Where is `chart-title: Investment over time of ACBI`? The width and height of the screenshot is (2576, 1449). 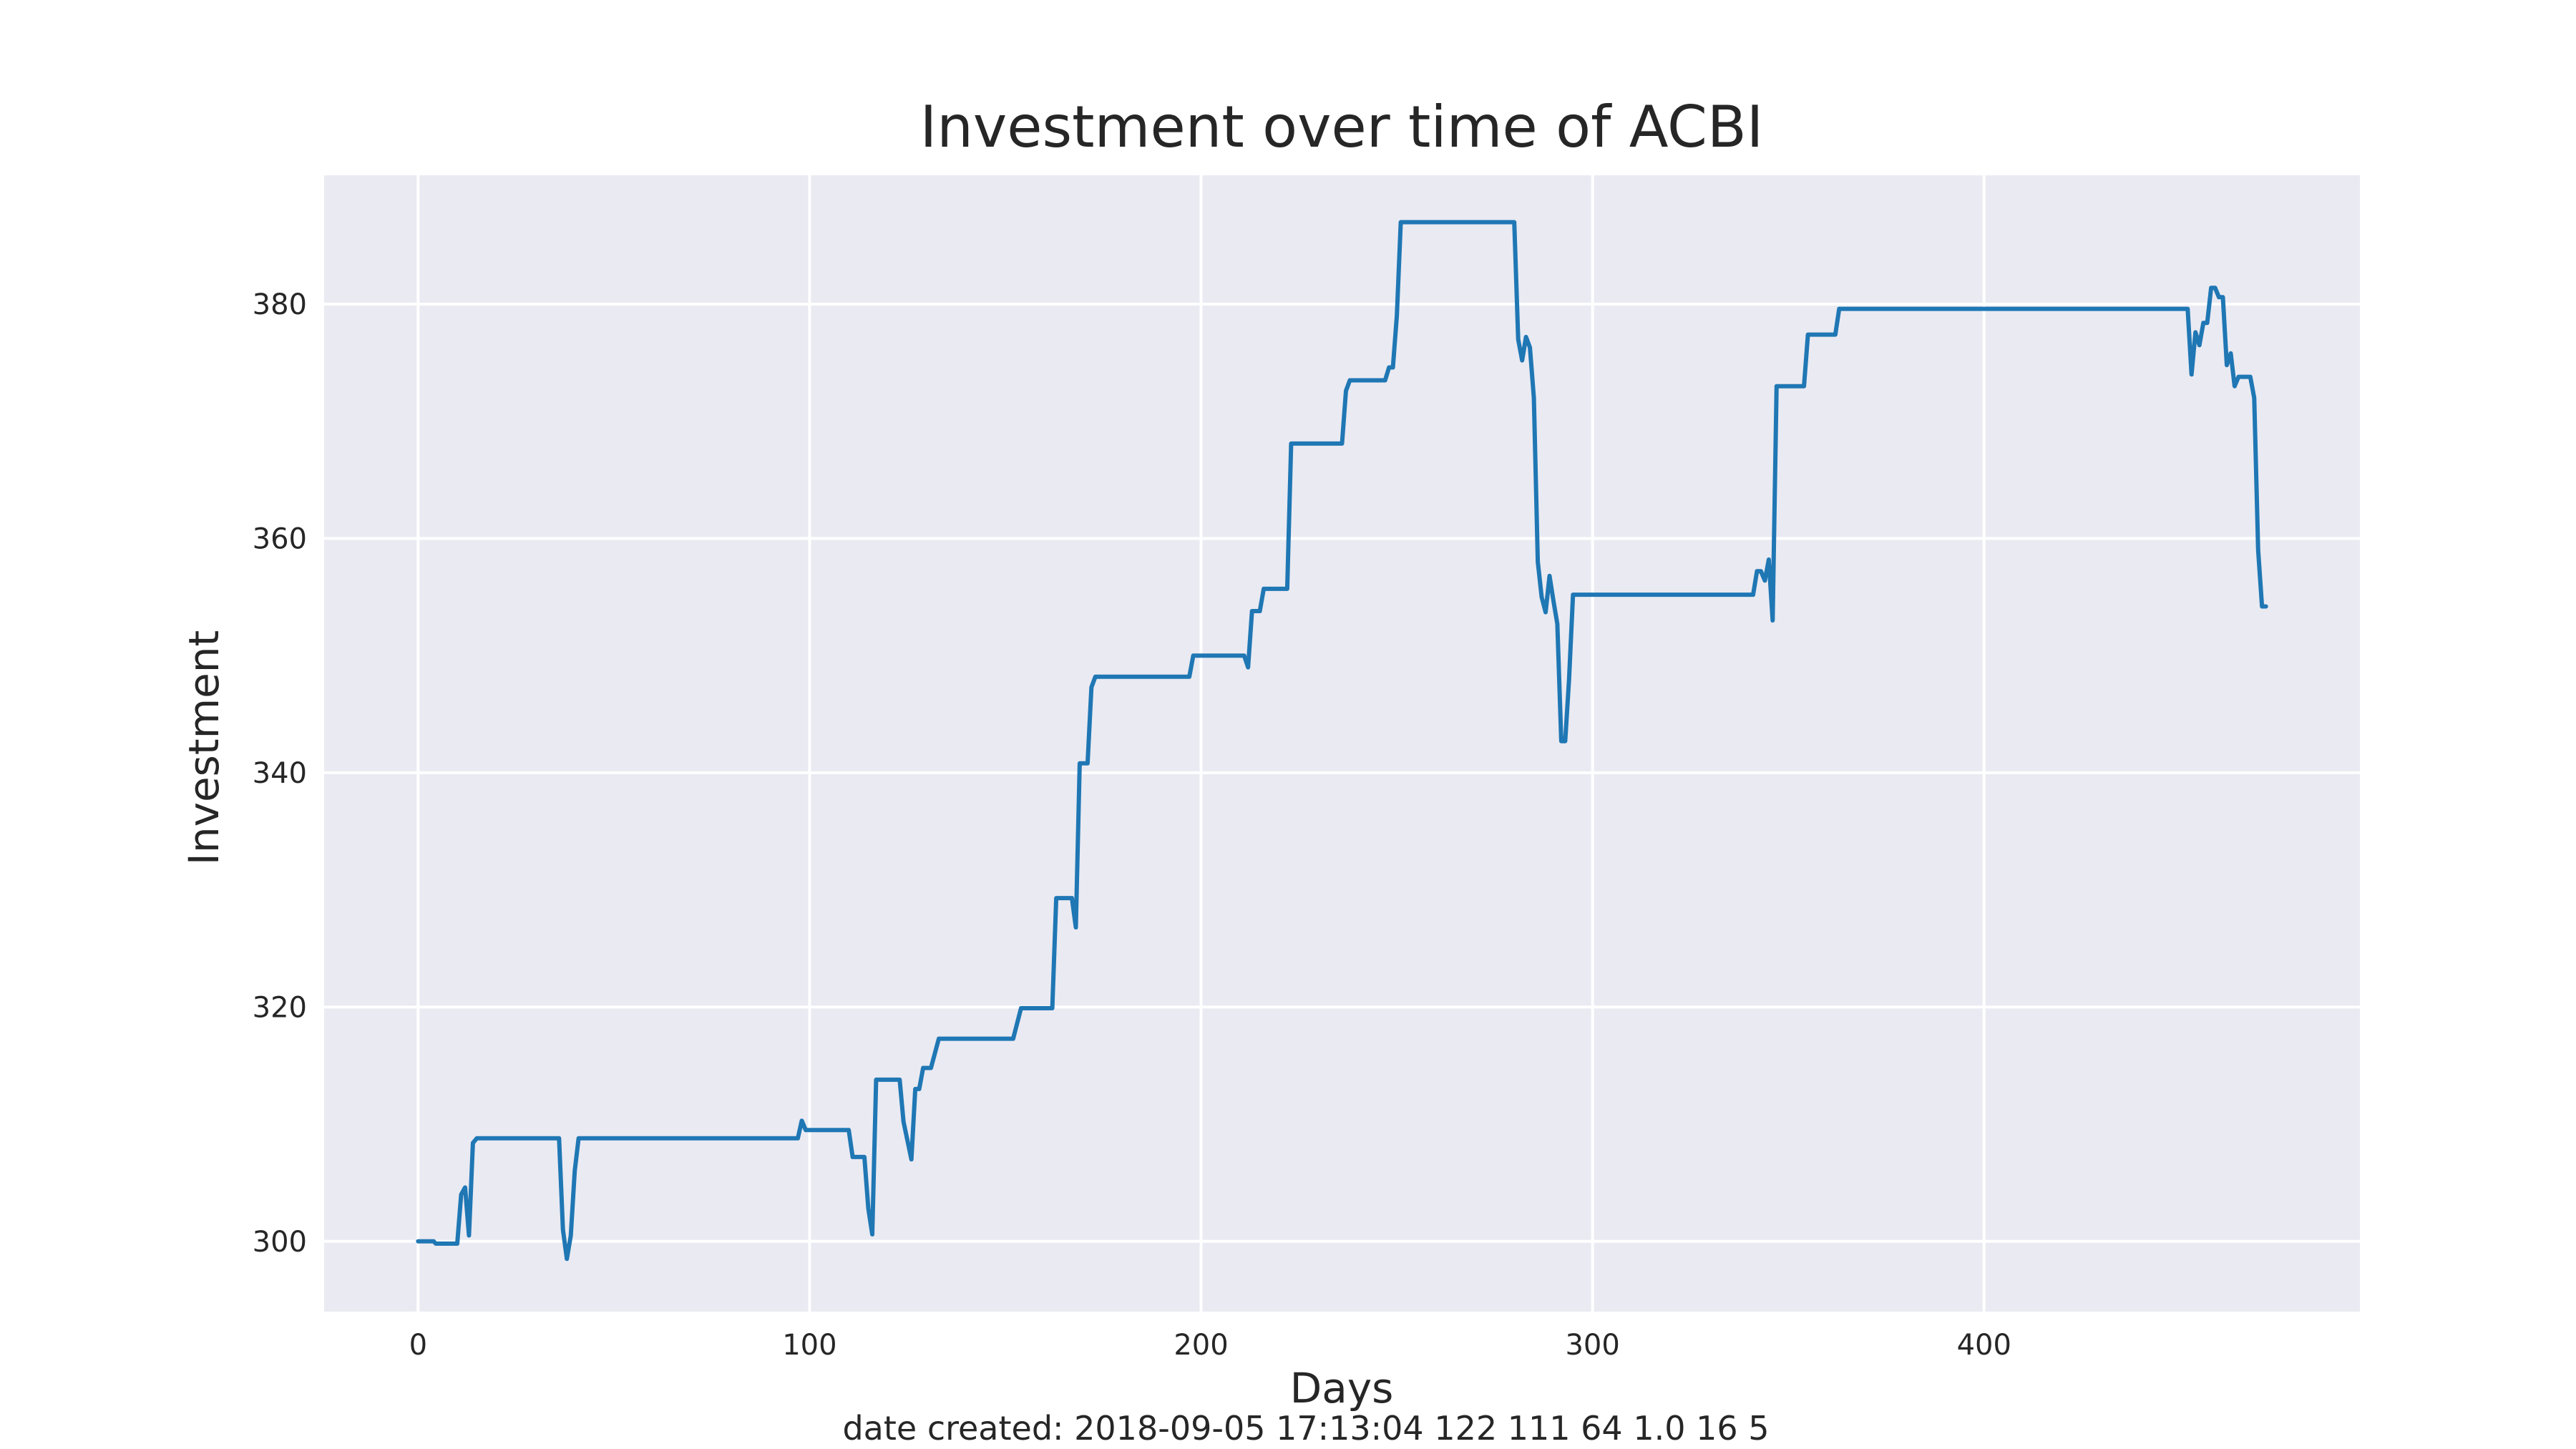 chart-title: Investment over time of ACBI is located at coordinates (1342, 127).